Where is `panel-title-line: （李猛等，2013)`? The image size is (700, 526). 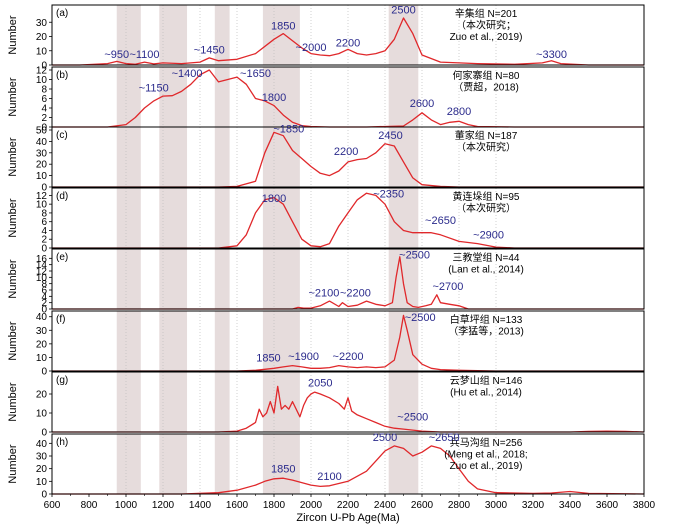 panel-title-line: （李猛等，2013) is located at coordinates (486, 331).